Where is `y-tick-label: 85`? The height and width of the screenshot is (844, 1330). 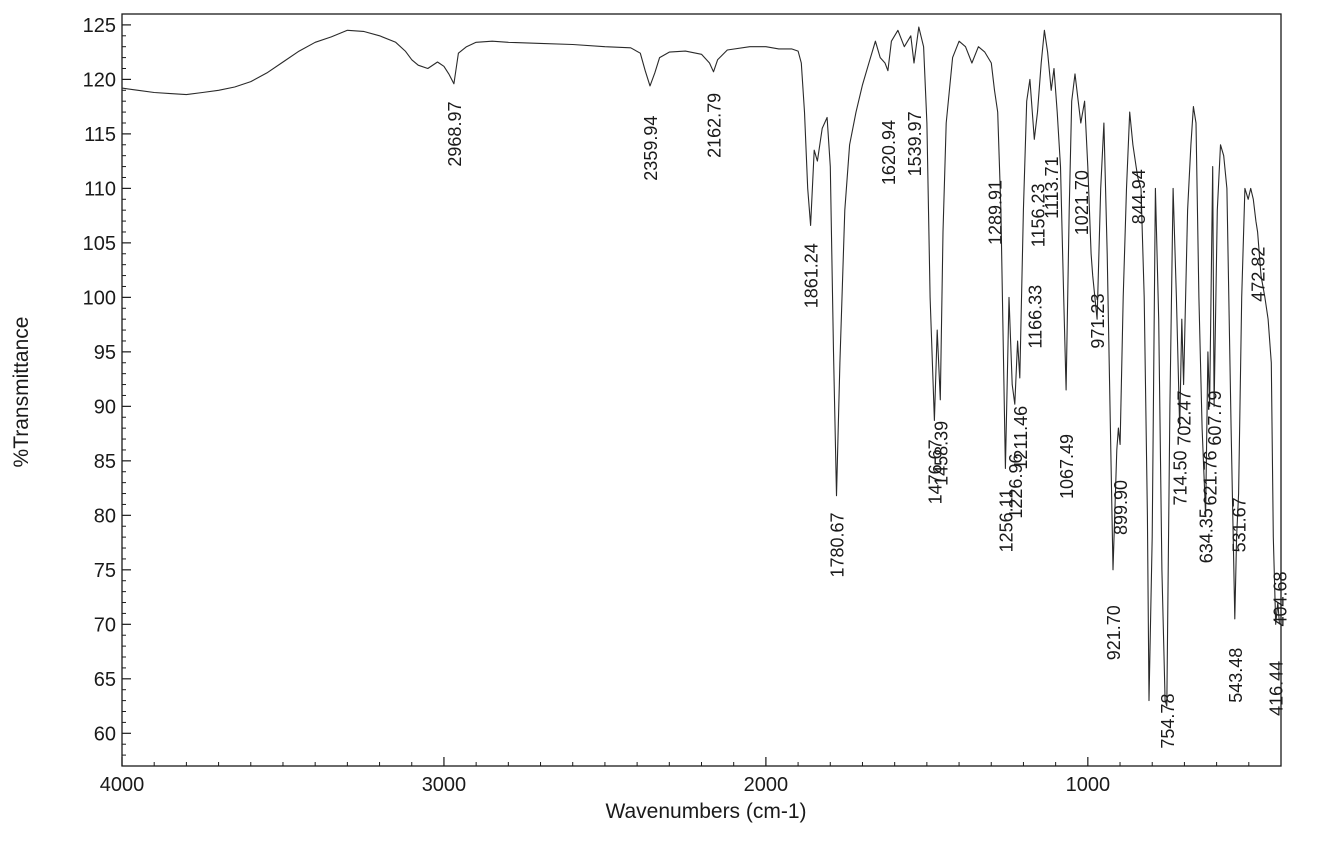 y-tick-label: 85 is located at coordinates (105, 462).